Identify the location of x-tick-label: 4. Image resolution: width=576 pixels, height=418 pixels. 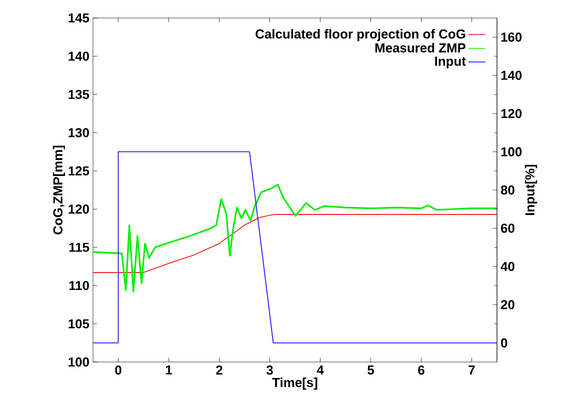
(320, 370).